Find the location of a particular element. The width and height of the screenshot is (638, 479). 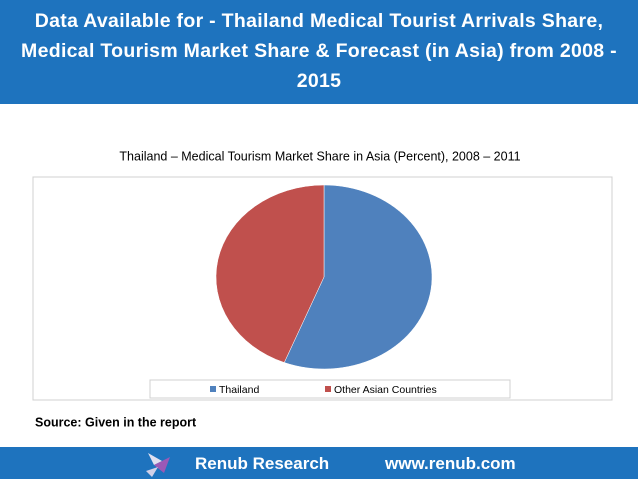

footer-brand: Renub Research is located at coordinates (262, 463).